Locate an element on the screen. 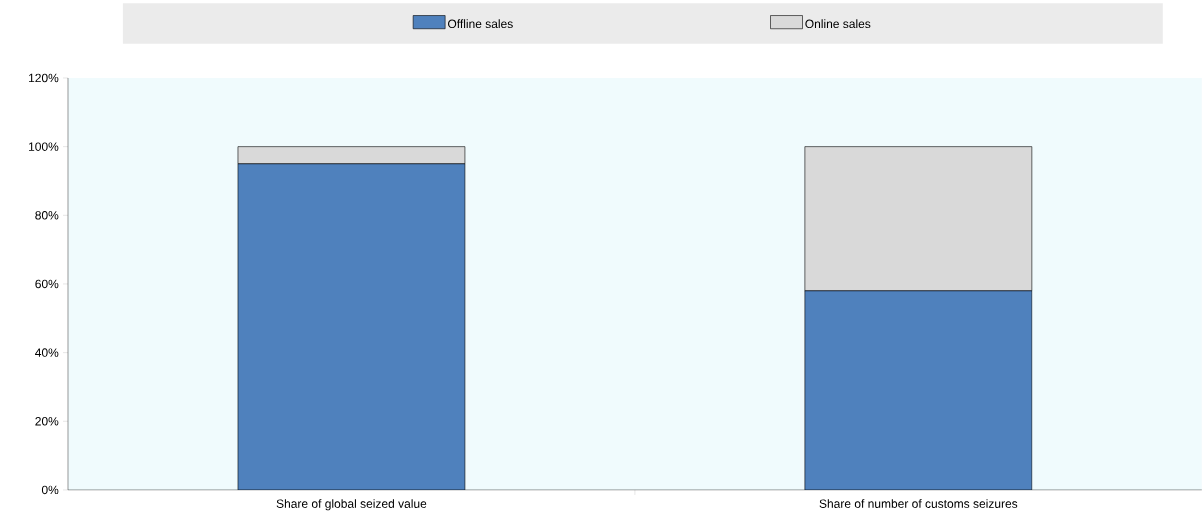  y-tick-label: 0% is located at coordinates (50, 490).